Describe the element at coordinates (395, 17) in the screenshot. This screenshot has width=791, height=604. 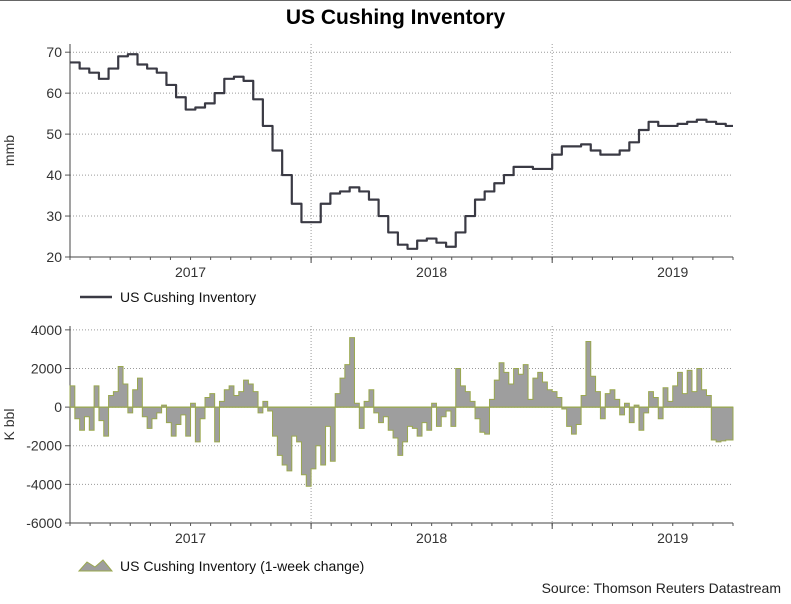
I see `chart-title: US Cushing Inventory` at that location.